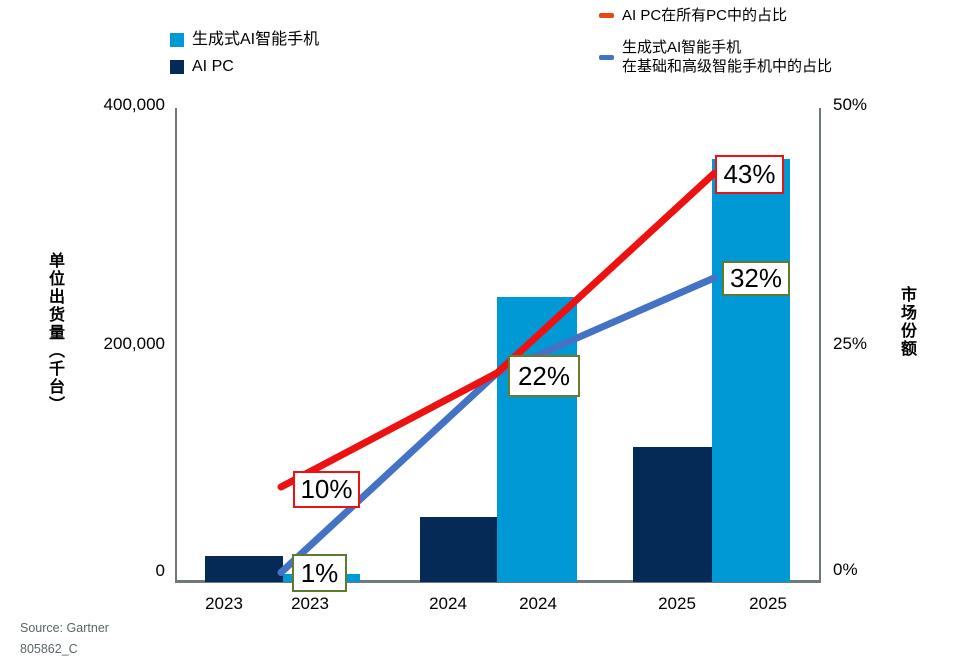 The image size is (960, 667). What do you see at coordinates (756, 278) in the screenshot?
I see `data-label-32pct: 32%` at bounding box center [756, 278].